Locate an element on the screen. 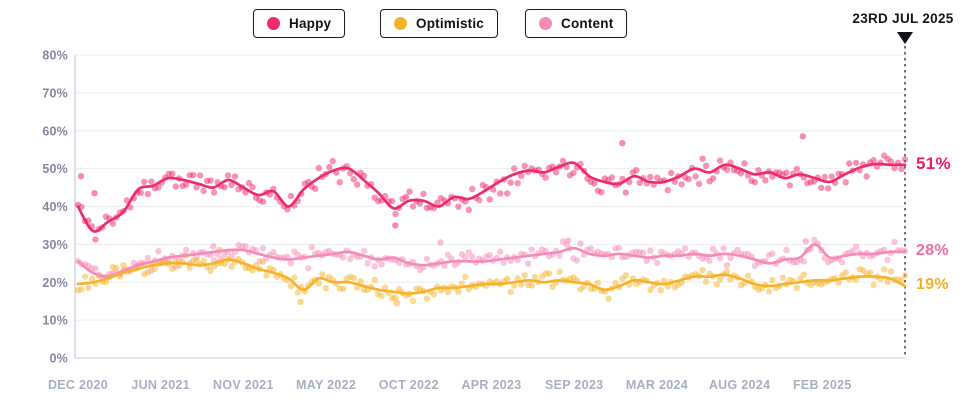 The image size is (971, 413). content-dot-icon is located at coordinates (545, 23).